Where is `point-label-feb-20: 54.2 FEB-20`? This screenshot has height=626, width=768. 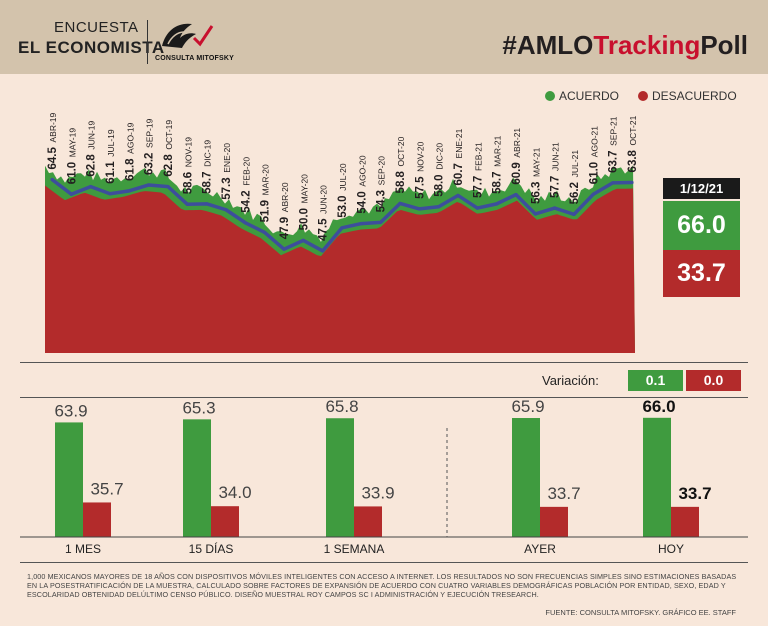
point-label-feb-20: 54.2 FEB-20 is located at coordinates (246, 185).